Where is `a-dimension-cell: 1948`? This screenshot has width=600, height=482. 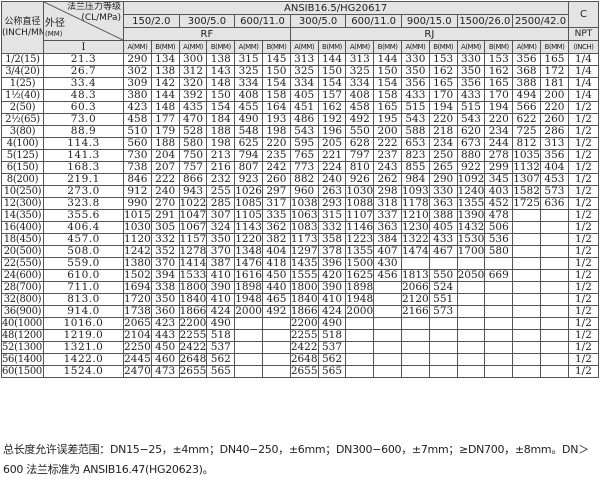 a-dimension-cell: 1948 is located at coordinates (248, 299).